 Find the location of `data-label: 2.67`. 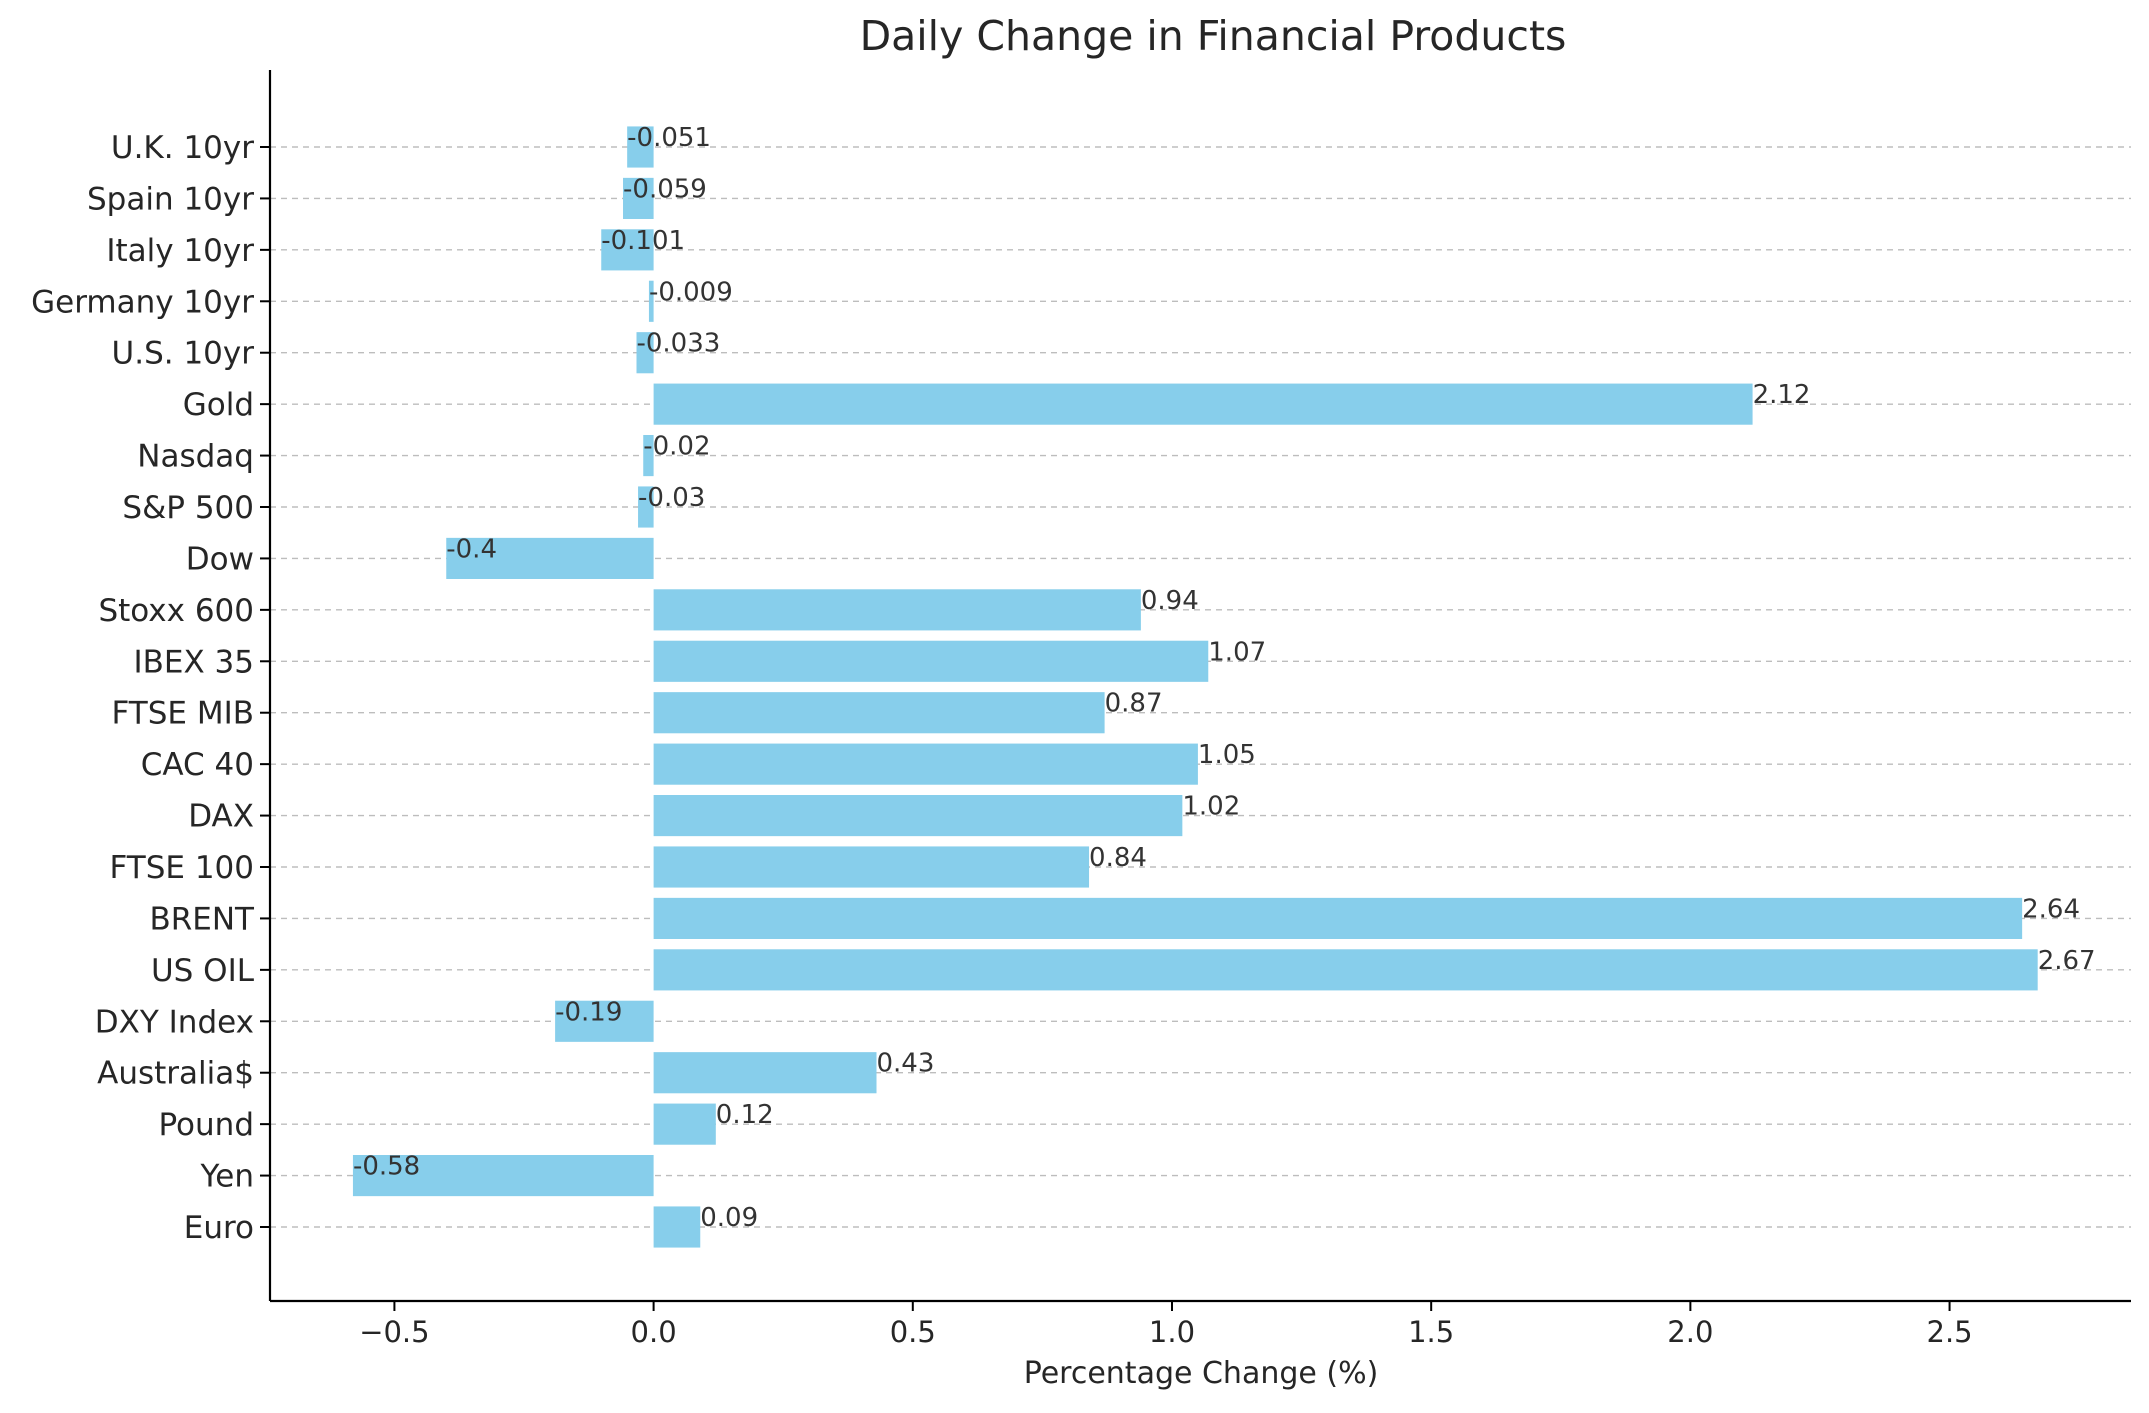

data-label: 2.67 is located at coordinates (2067, 961).